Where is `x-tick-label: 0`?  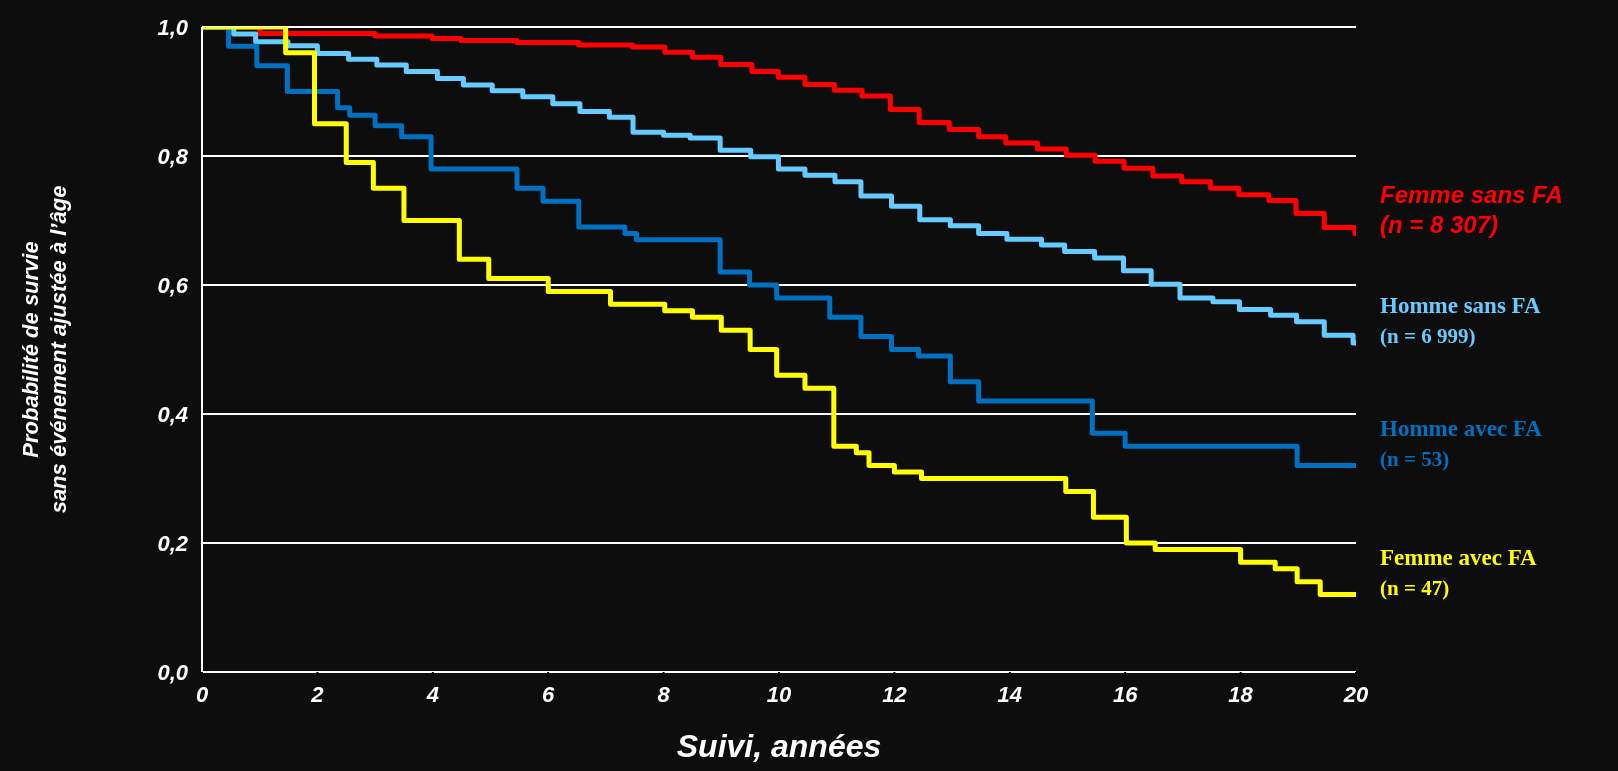 x-tick-label: 0 is located at coordinates (202, 694).